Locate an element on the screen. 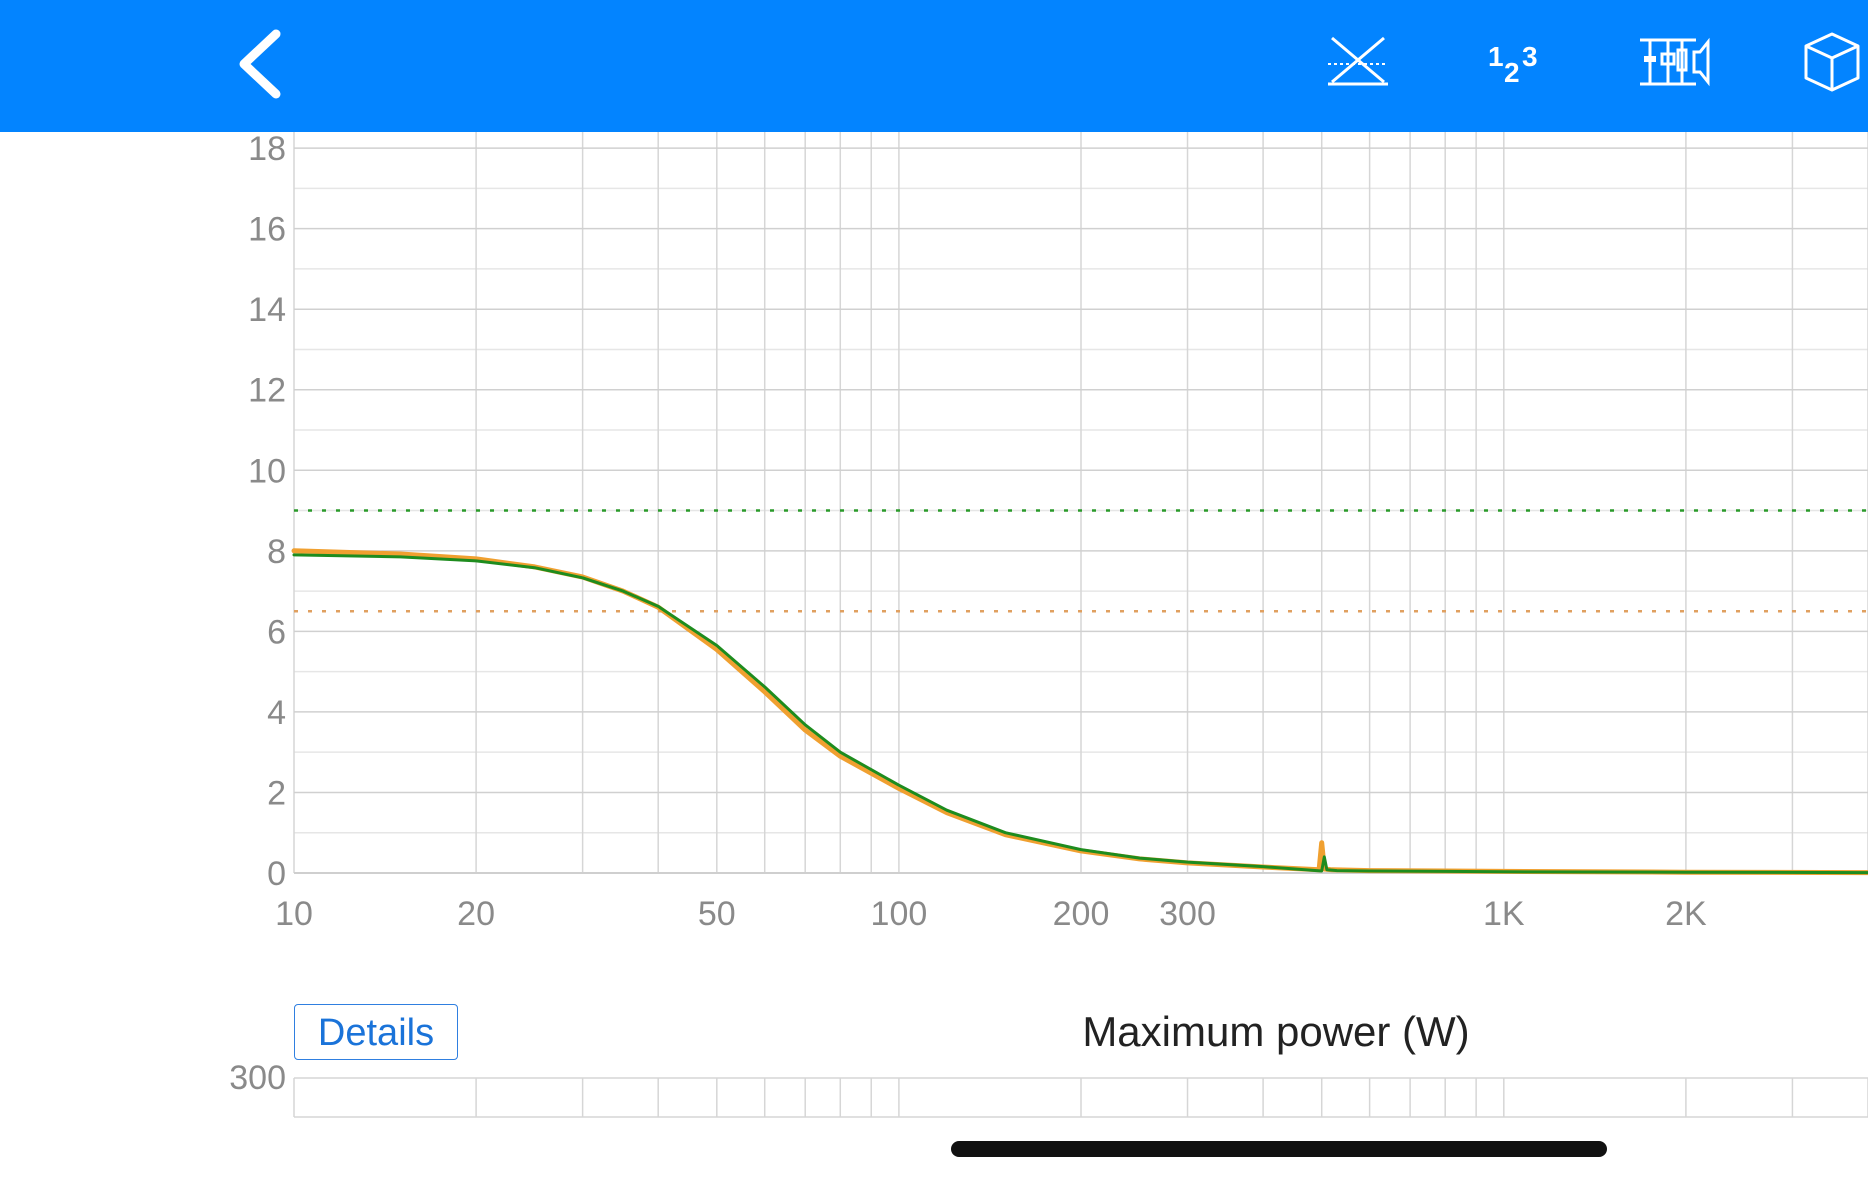  power-chart-y-tick-label: 300 is located at coordinates (257, 1078).